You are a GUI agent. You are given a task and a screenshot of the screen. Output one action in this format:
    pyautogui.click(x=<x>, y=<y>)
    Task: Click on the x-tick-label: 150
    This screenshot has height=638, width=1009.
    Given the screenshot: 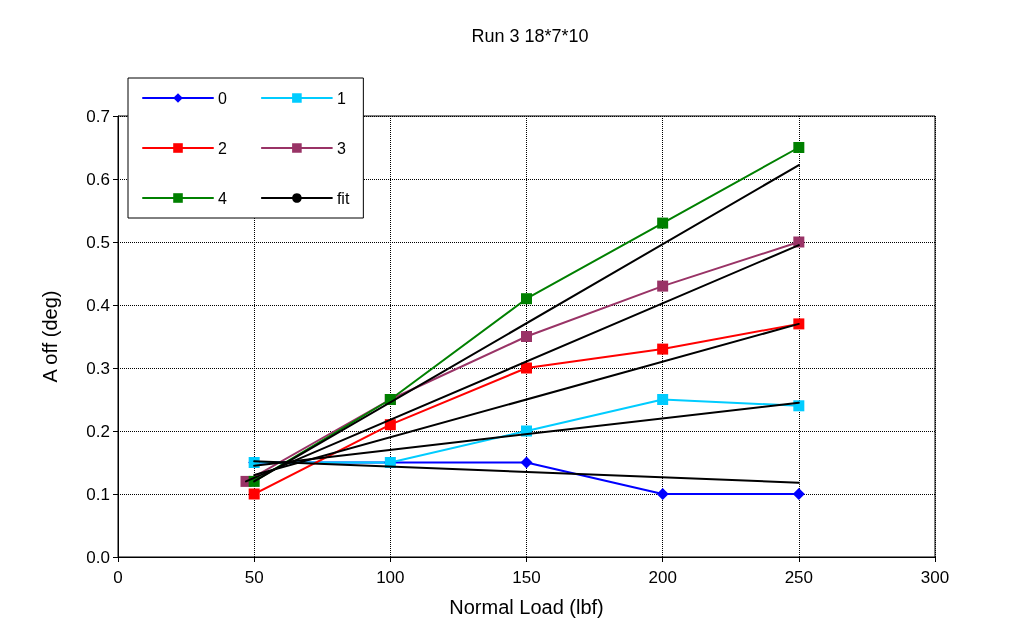 What is the action you would take?
    pyautogui.click(x=526, y=577)
    